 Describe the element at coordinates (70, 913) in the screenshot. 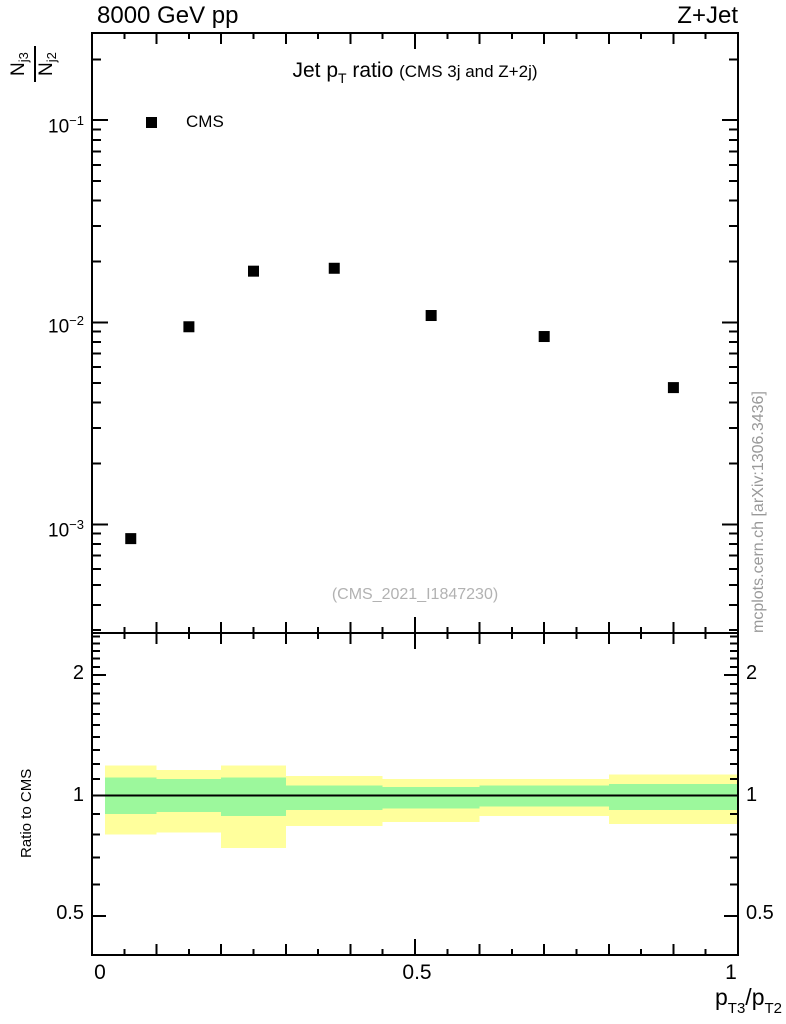

I see `ratio-tick-label-left: 0.5` at that location.